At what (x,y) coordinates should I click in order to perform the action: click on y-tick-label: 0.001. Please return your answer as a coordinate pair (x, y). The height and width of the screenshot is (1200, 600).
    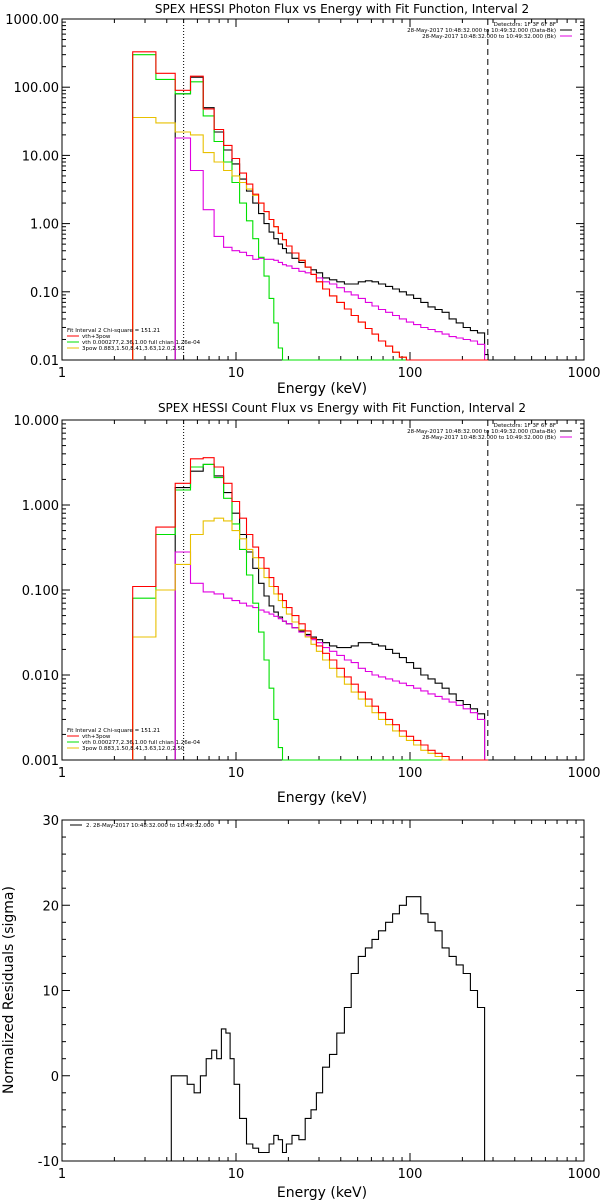
    Looking at the image, I should click on (40, 761).